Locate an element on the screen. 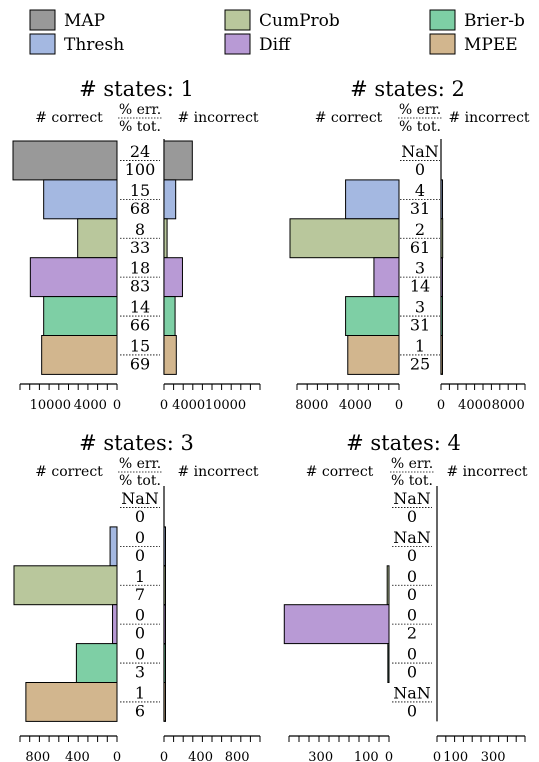 This screenshot has width=539, height=762. pct-tot-label-thresh: 31 is located at coordinates (420, 208).